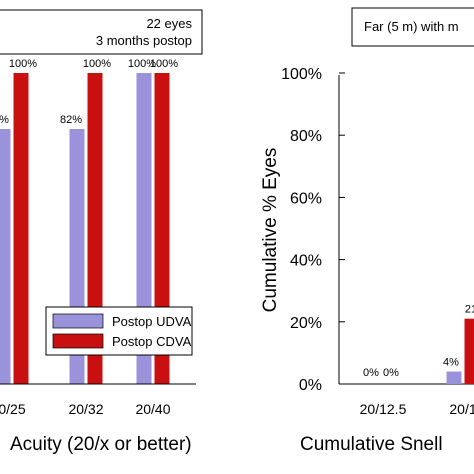 The image size is (474, 474). I want to click on right-annotation-box: Far (5 m) with m, so click(412, 27).